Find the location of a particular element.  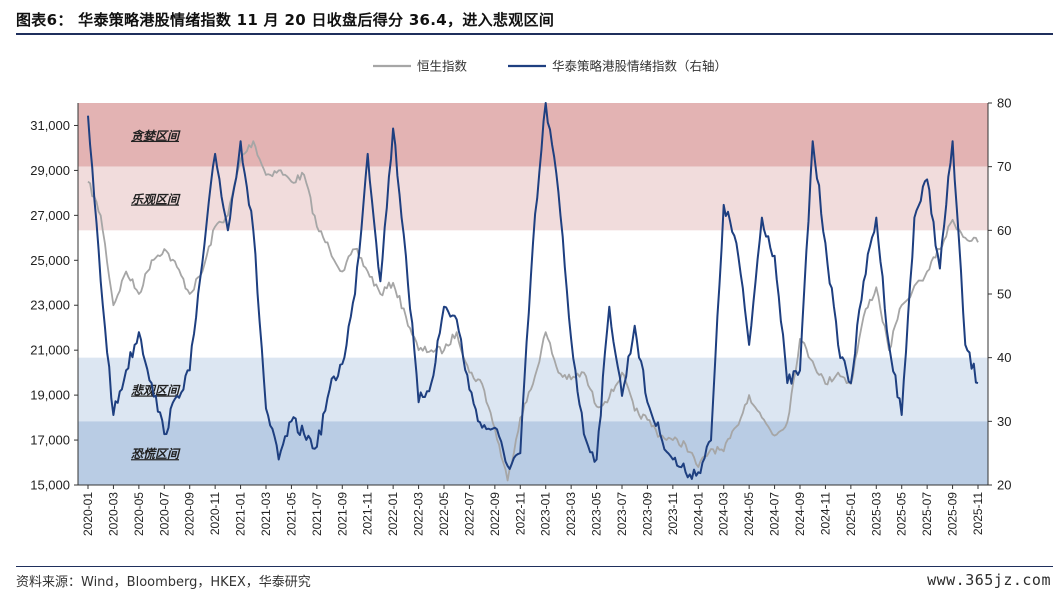

x-tick-label: 2020-01 is located at coordinates (88, 514).